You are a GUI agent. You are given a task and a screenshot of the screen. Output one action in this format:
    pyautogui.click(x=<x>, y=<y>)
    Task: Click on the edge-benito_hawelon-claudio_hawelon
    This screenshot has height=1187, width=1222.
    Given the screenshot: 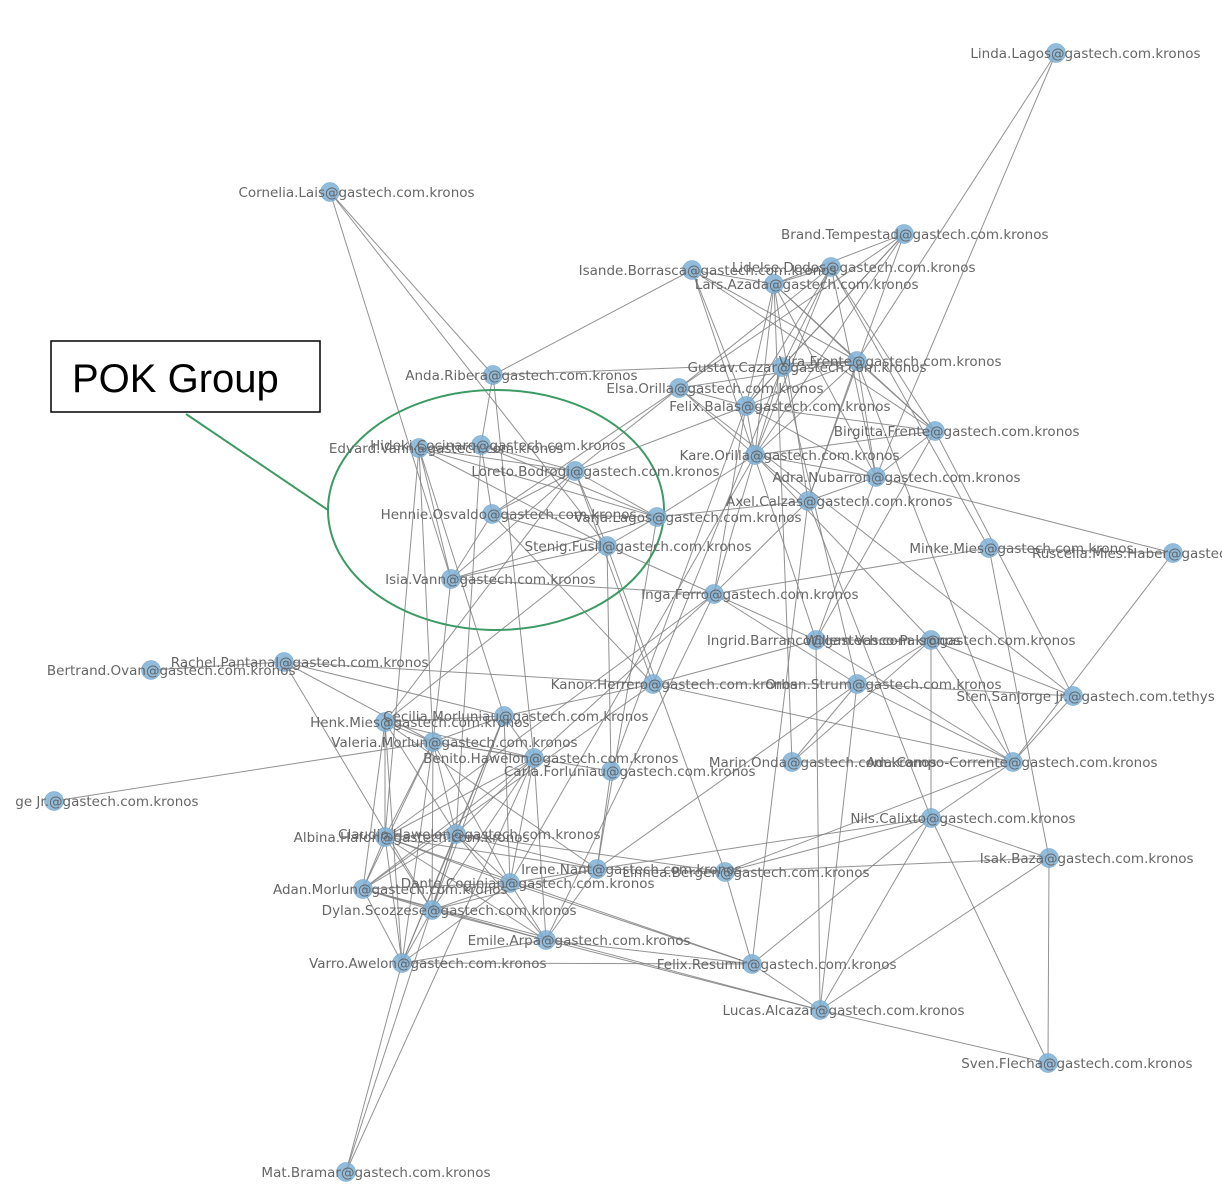 What is the action you would take?
    pyautogui.click(x=495, y=796)
    